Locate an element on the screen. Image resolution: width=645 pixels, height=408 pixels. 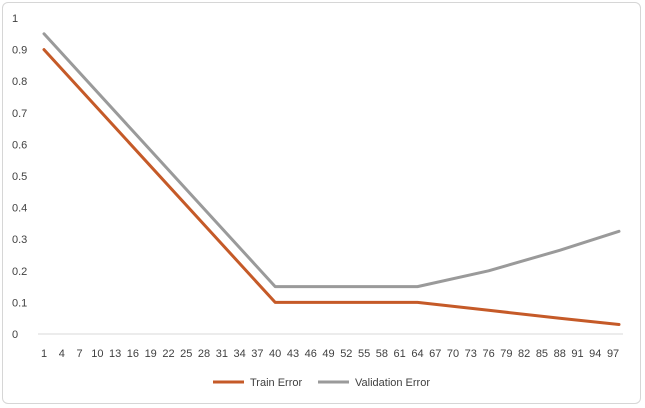
x-tick-label: 52 is located at coordinates (346, 354).